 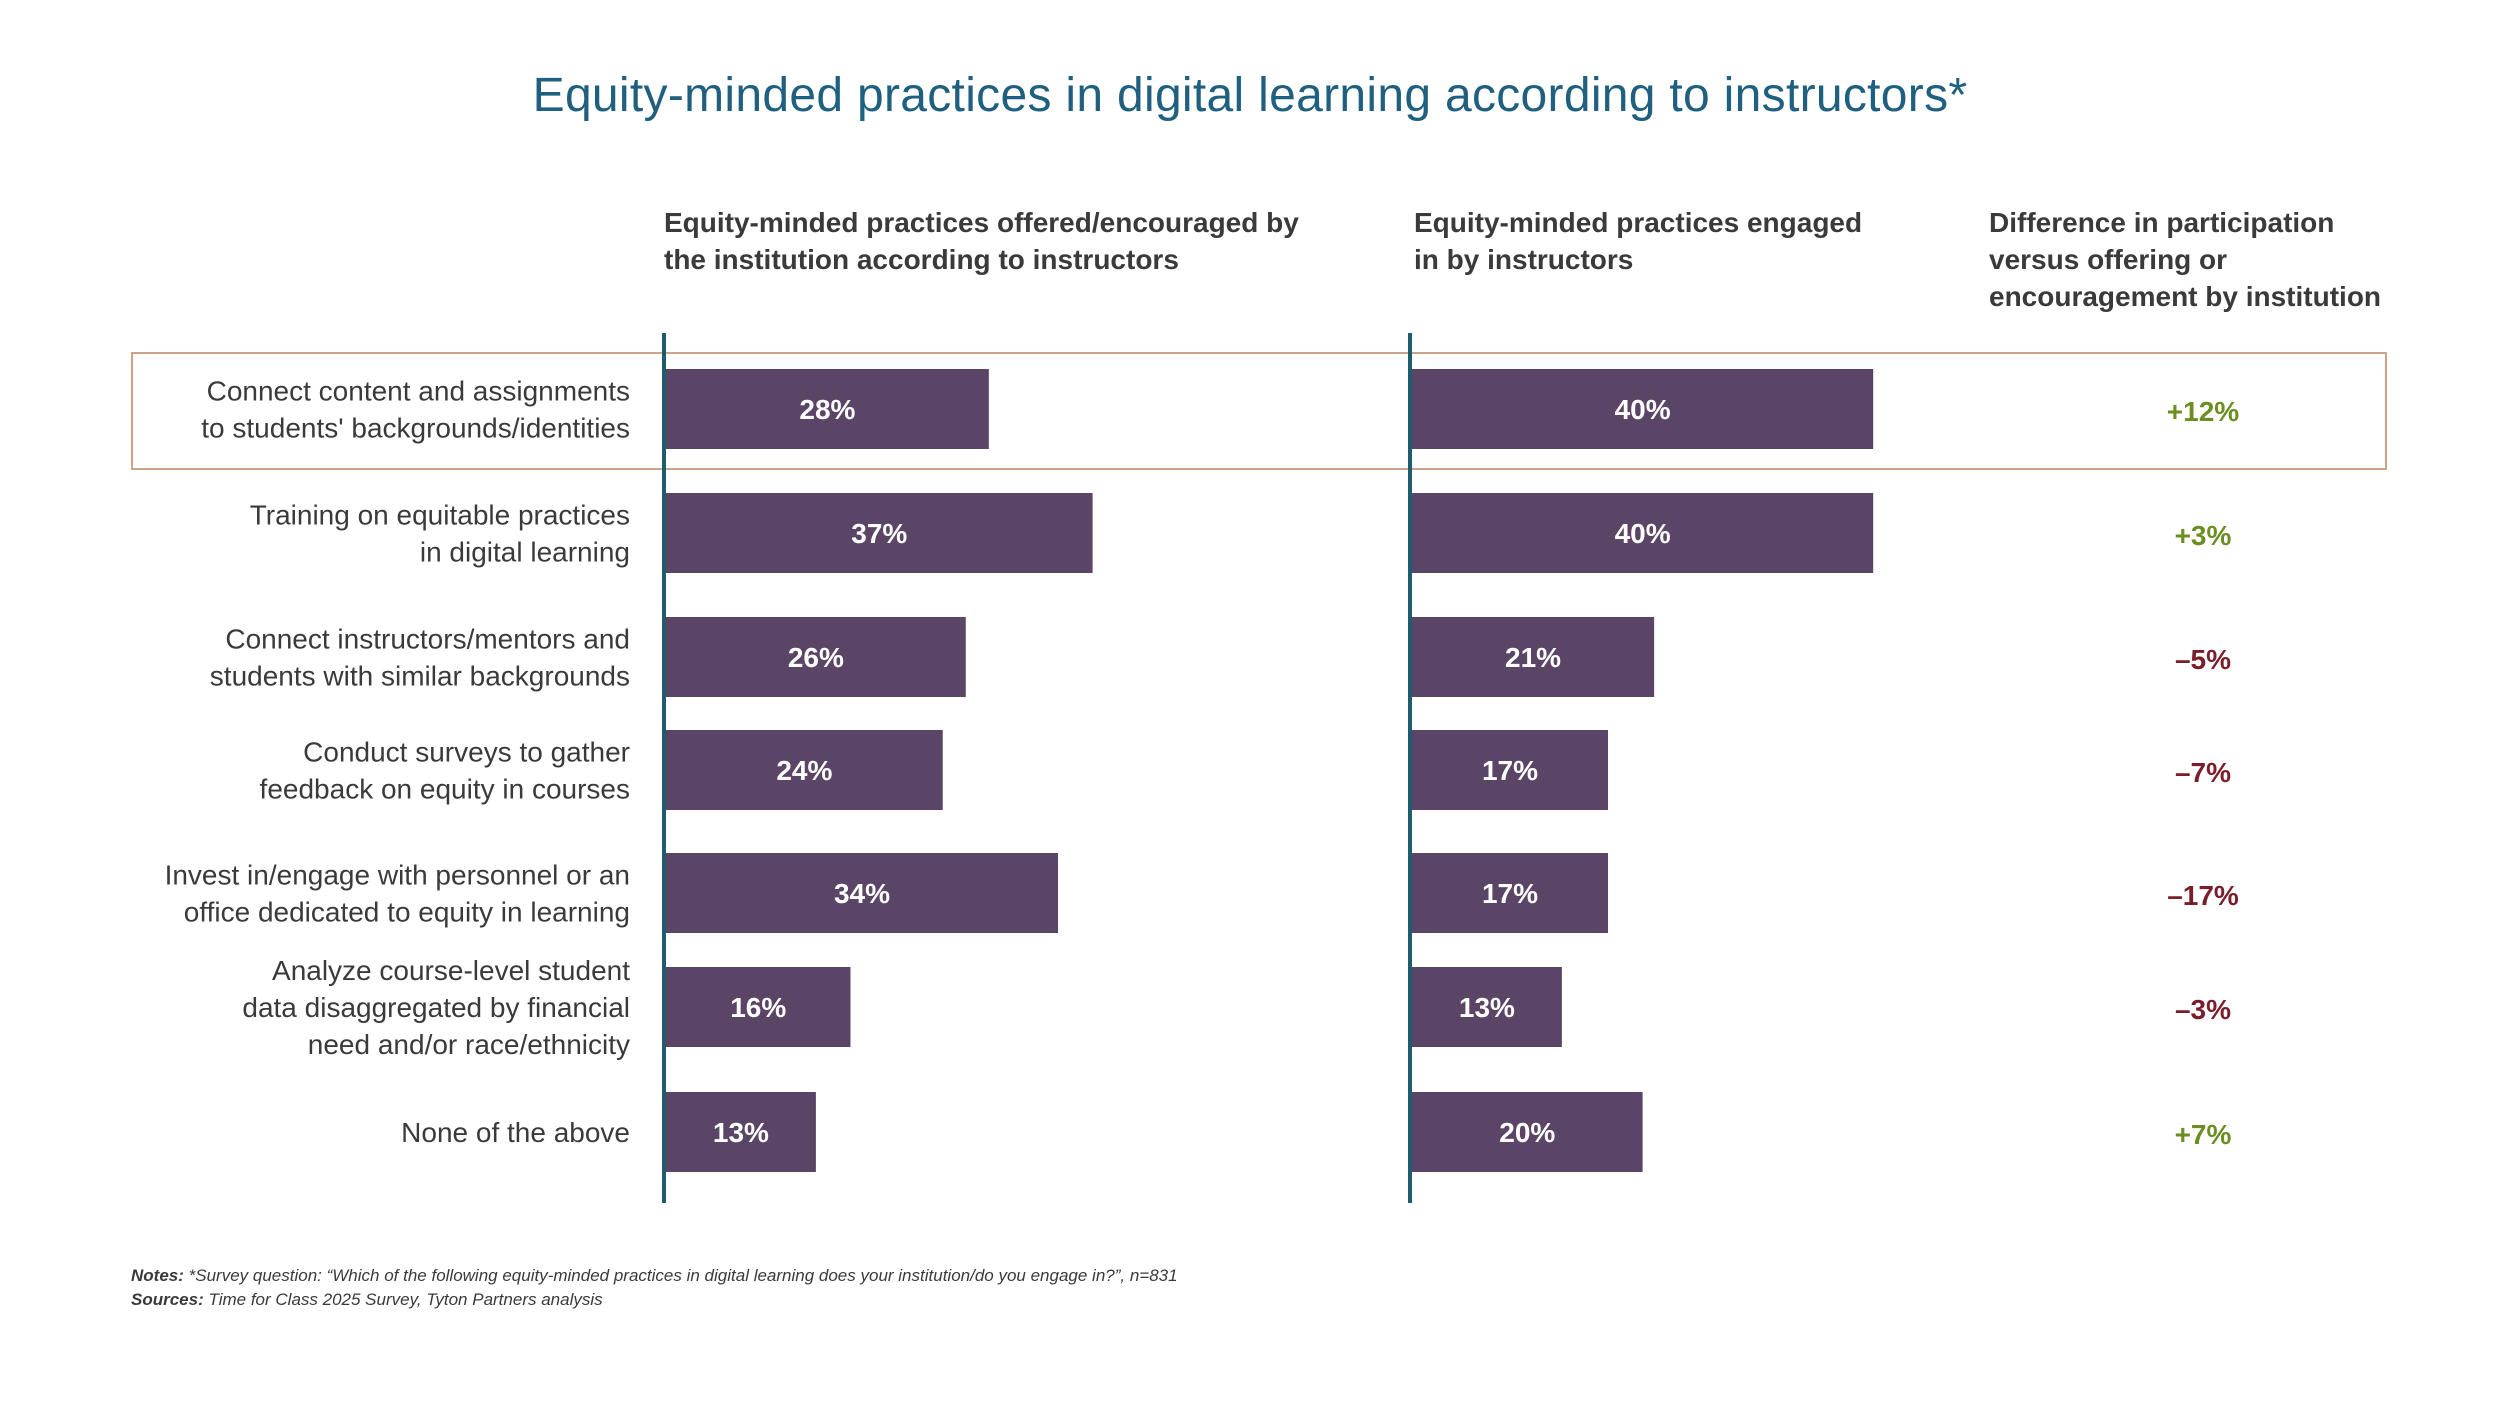 I want to click on value-label-offered: 26%, so click(x=816, y=657).